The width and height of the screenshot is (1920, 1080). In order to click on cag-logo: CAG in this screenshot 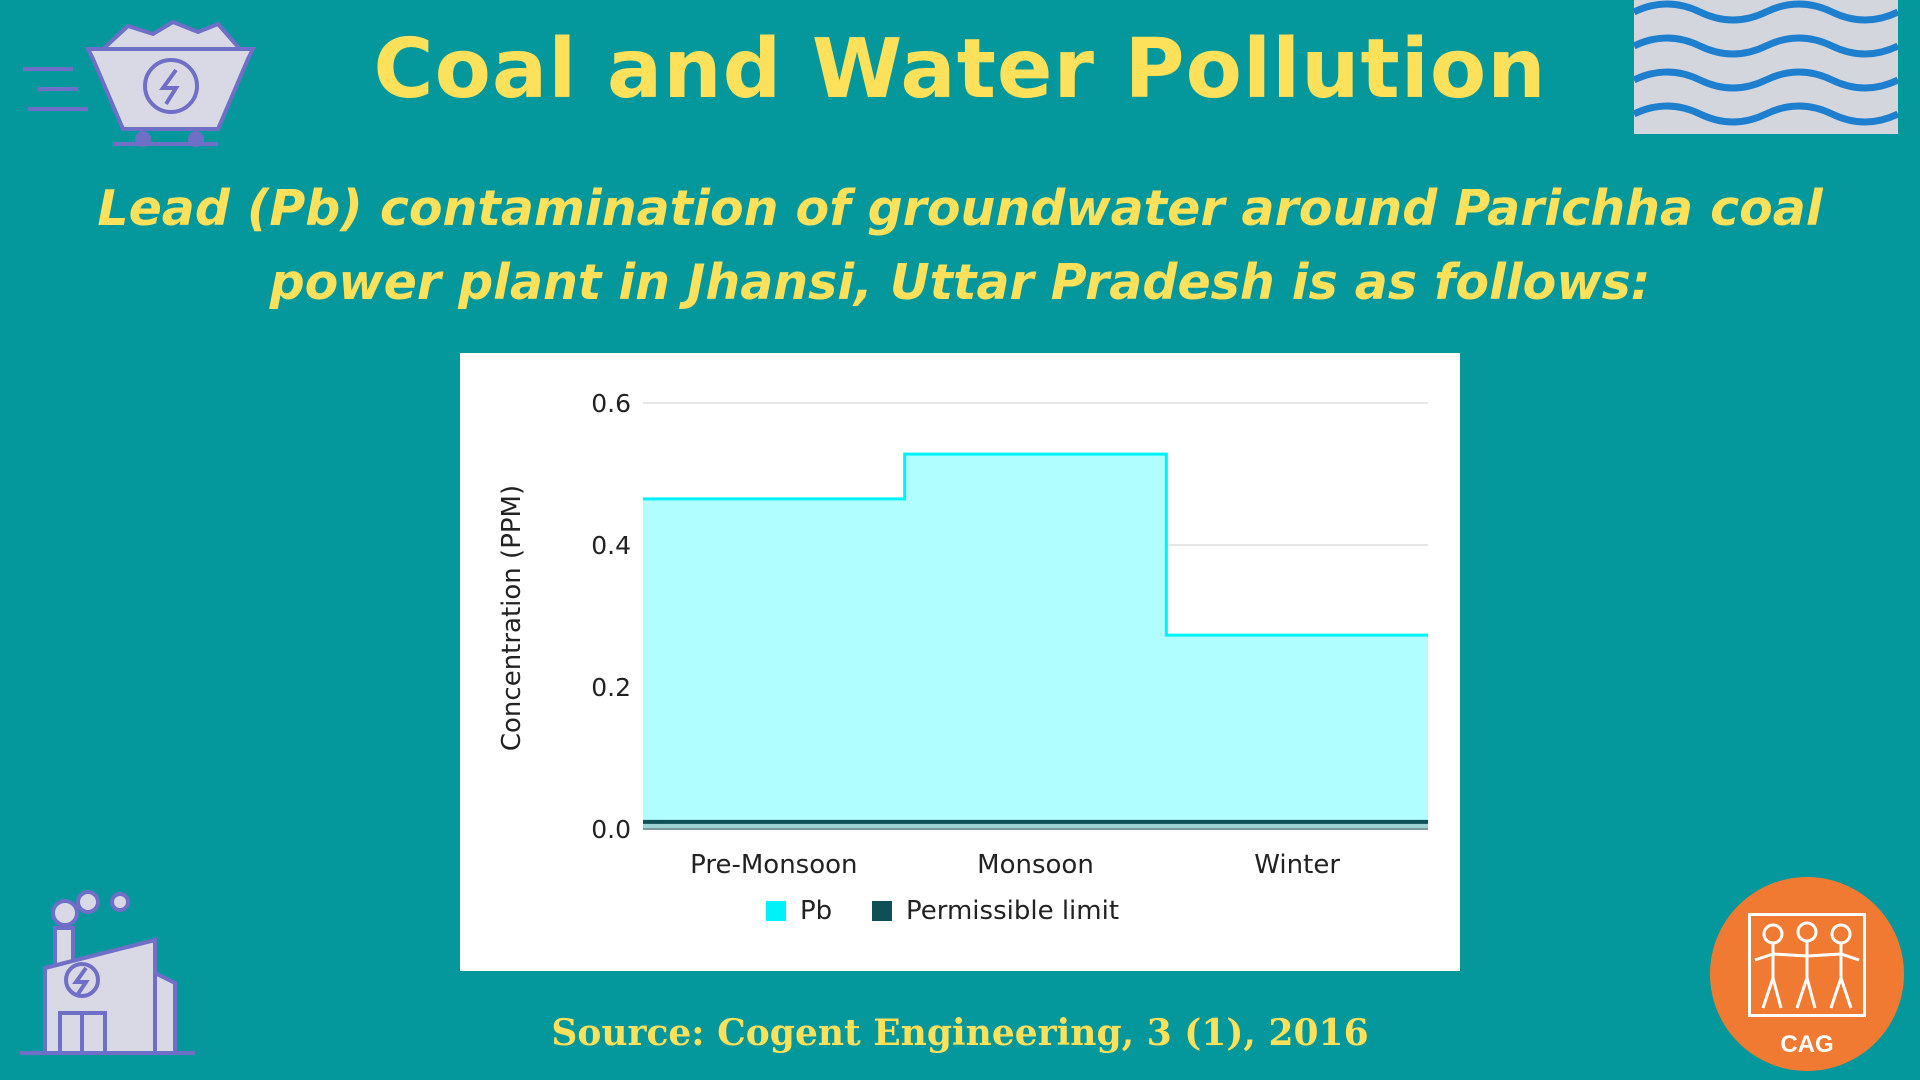, I will do `click(1807, 974)`.